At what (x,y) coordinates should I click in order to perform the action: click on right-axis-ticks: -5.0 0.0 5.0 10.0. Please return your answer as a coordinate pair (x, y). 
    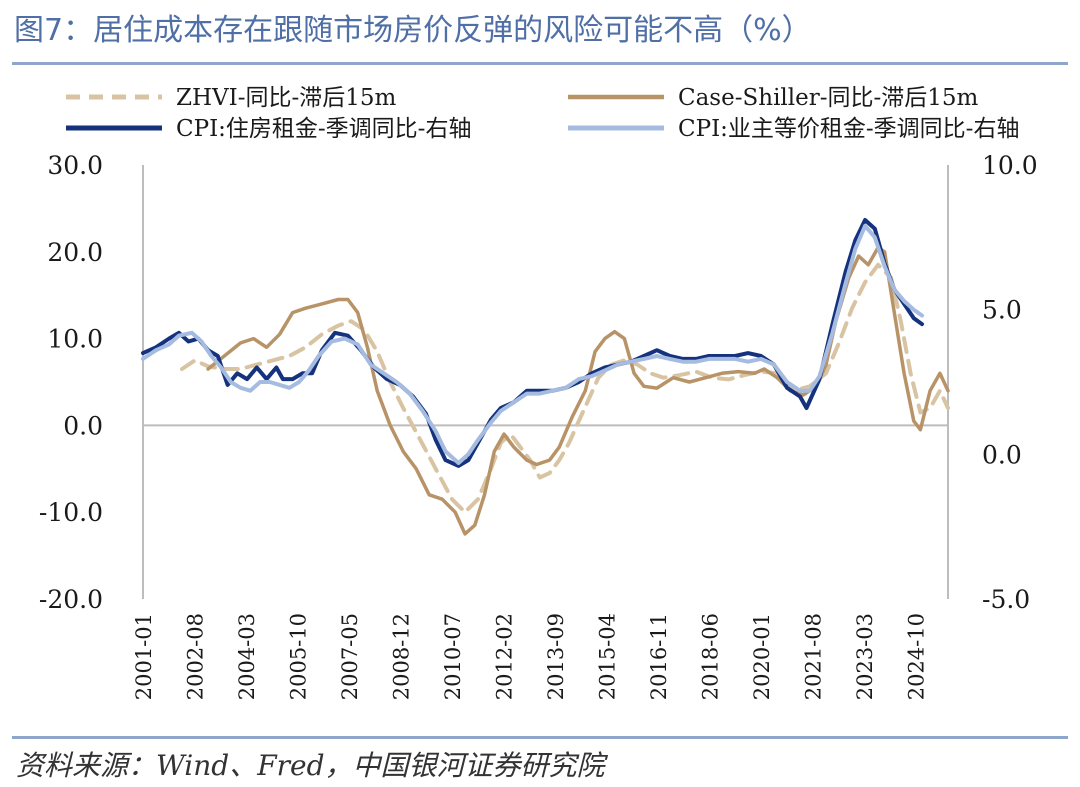
    Looking at the image, I should click on (1010, 382).